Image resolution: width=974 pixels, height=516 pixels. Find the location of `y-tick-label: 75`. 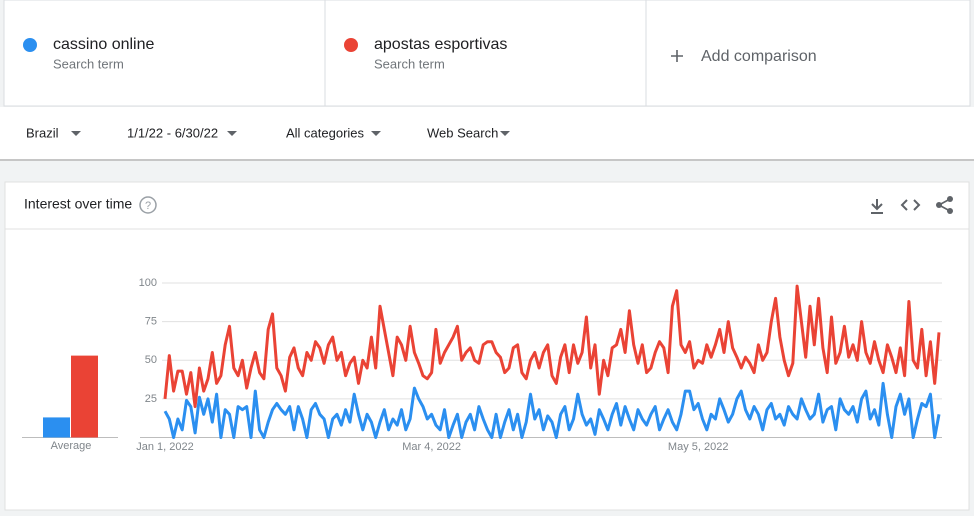

y-tick-label: 75 is located at coordinates (151, 322).